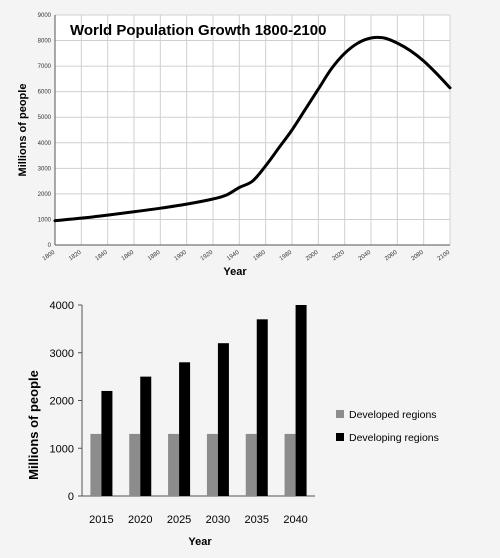 The image size is (500, 558). Describe the element at coordinates (49, 255) in the screenshot. I see `x-tick-label: 1800` at that location.